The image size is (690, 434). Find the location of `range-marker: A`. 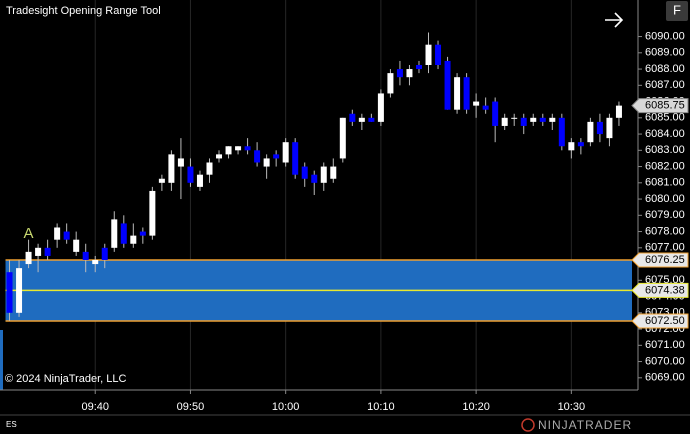

range-marker: A is located at coordinates (29, 233).